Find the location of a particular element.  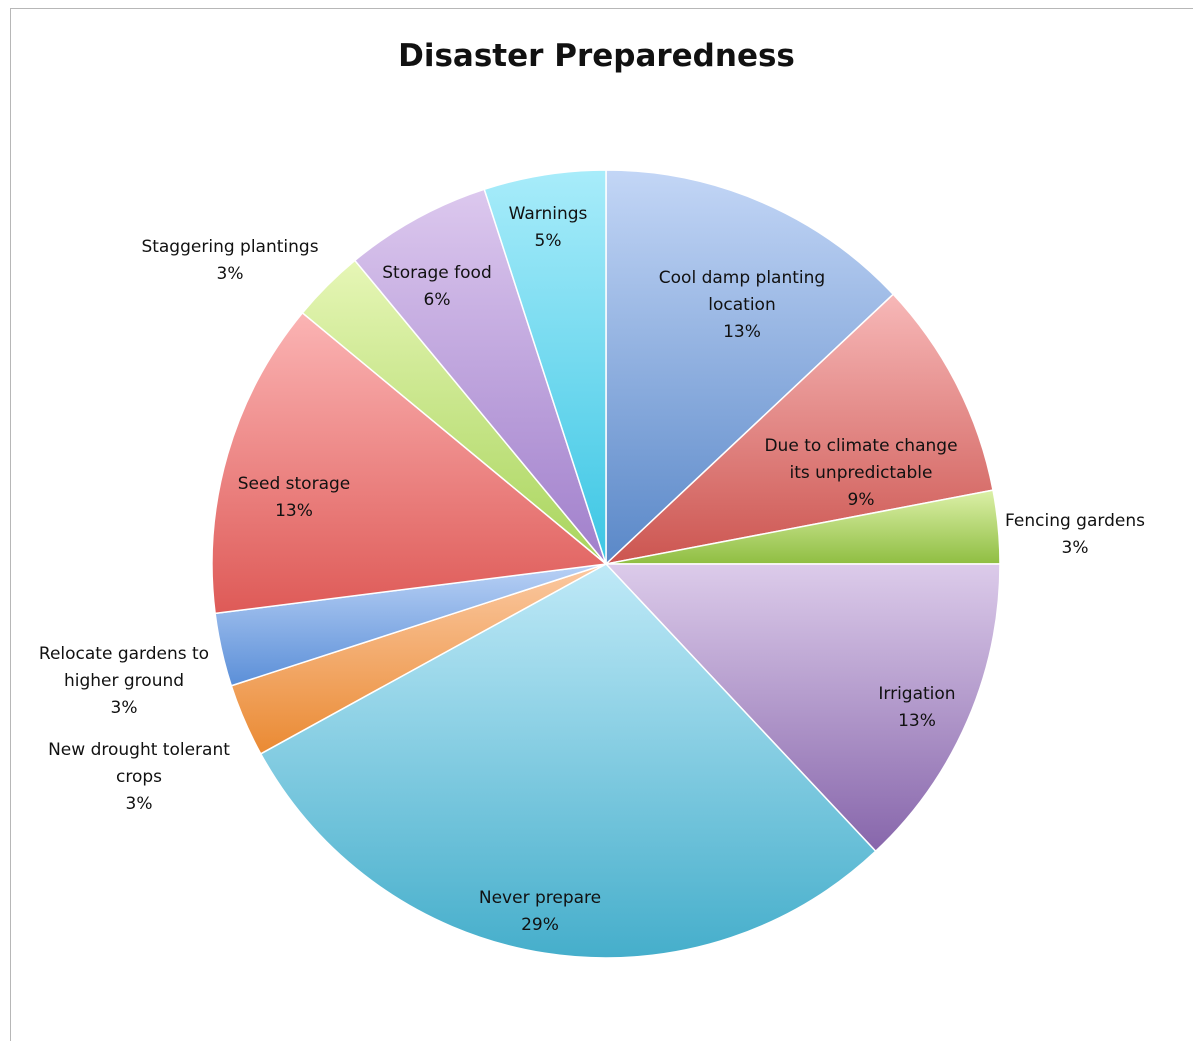

pie-slice-irrigation is located at coordinates (802, 708).